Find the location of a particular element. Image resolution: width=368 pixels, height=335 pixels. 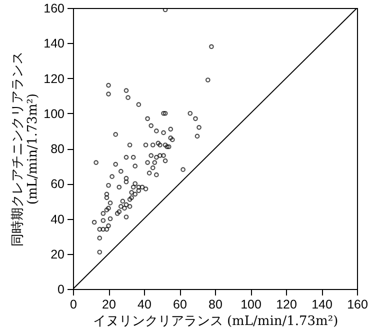

y-tick-label: 0 is located at coordinates (61, 289).